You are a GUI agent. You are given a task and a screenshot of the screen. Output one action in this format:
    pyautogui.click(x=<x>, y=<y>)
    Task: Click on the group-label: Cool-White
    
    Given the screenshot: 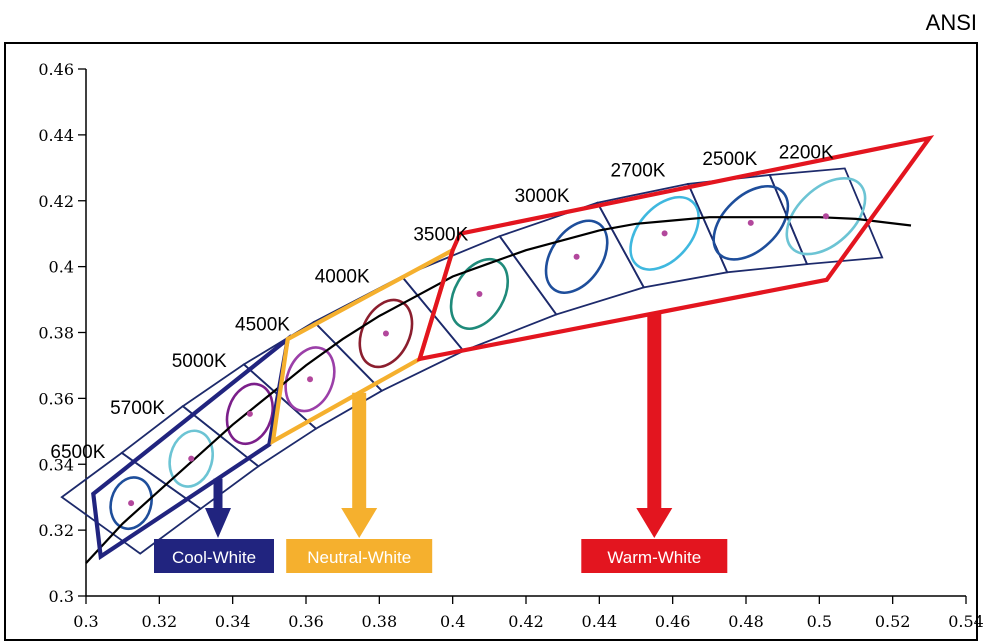 What is the action you would take?
    pyautogui.click(x=214, y=557)
    